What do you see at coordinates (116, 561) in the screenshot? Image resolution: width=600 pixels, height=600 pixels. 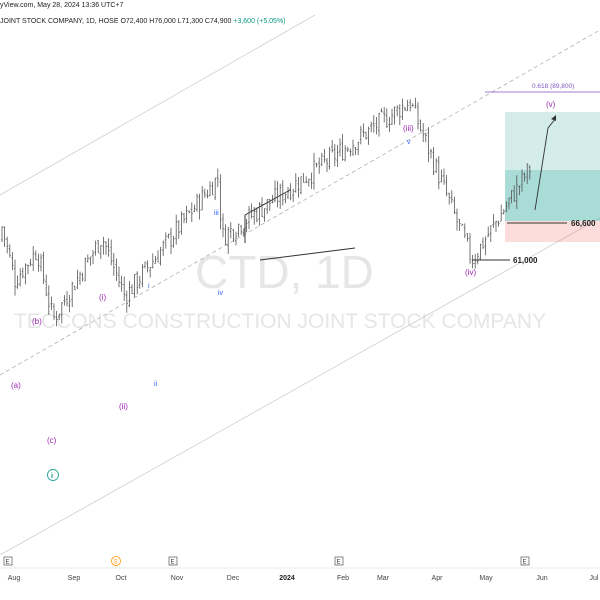 I see `split-marker` at bounding box center [116, 561].